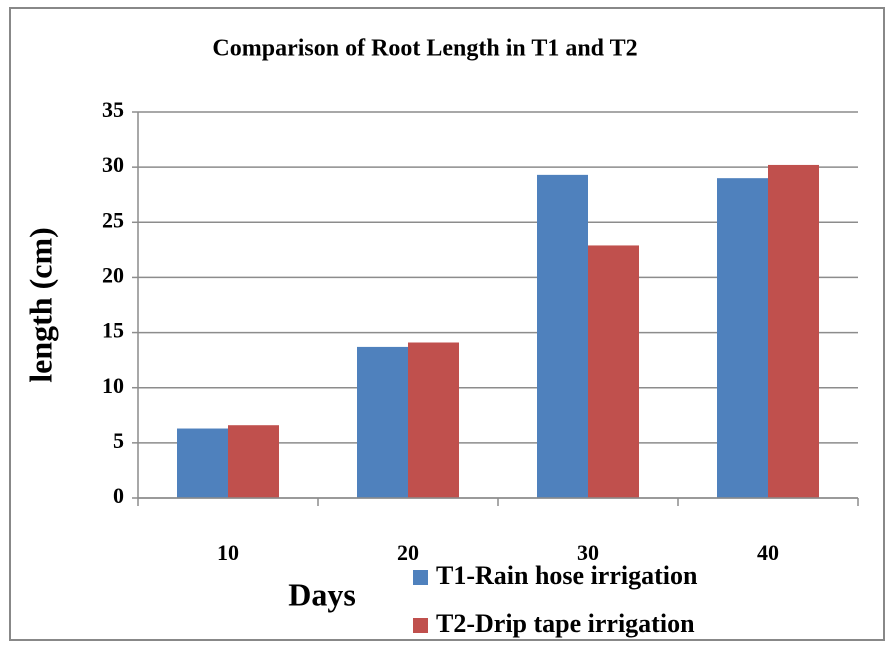 This screenshot has height=648, width=894. What do you see at coordinates (113, 330) in the screenshot?
I see `y-tick-label: 15` at bounding box center [113, 330].